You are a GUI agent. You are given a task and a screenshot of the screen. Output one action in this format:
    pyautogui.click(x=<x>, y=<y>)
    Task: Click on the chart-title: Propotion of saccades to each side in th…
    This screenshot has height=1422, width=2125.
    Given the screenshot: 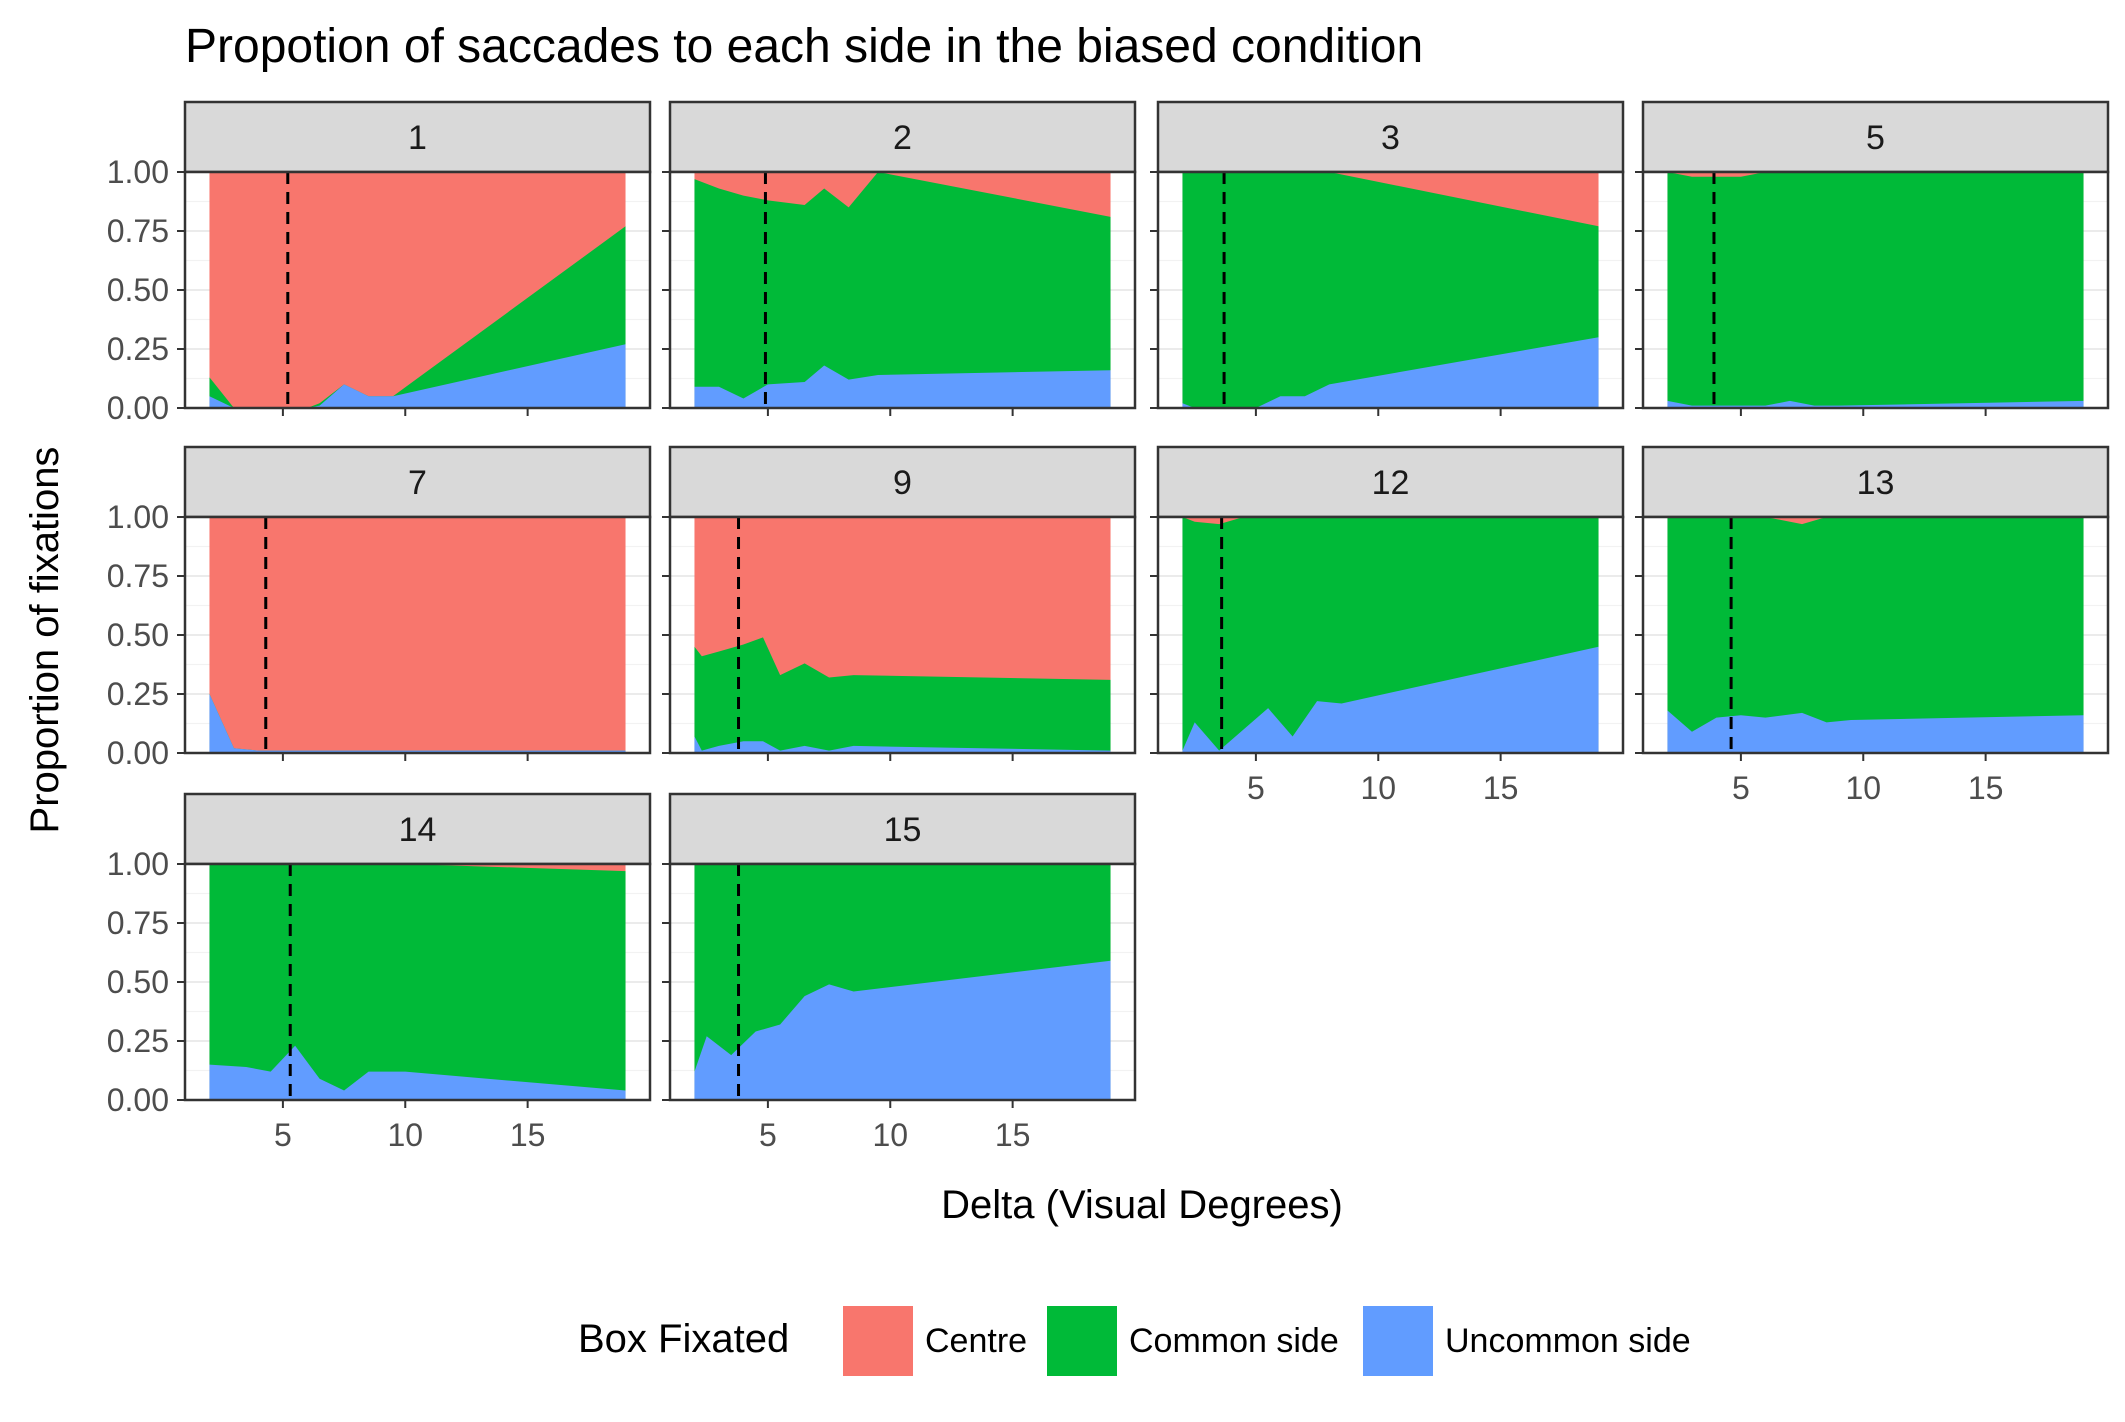 What is the action you would take?
    pyautogui.click(x=804, y=46)
    